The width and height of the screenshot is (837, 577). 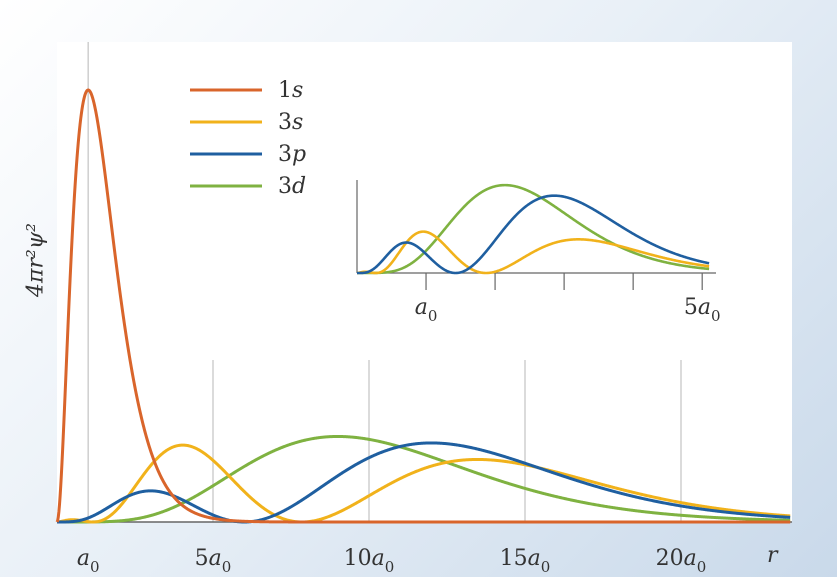 What do you see at coordinates (88, 561) in the screenshot?
I see `x-tick-label-0: a0` at bounding box center [88, 561].